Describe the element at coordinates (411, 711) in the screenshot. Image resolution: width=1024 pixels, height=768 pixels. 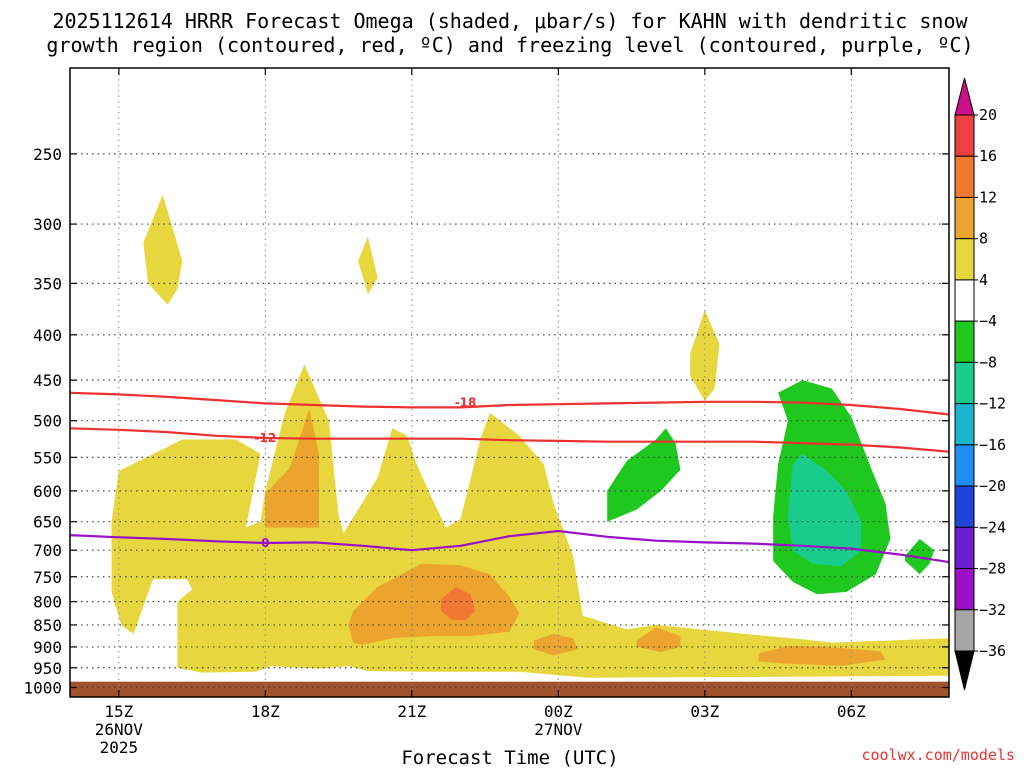
I see `x-tick-label: 21Z` at that location.